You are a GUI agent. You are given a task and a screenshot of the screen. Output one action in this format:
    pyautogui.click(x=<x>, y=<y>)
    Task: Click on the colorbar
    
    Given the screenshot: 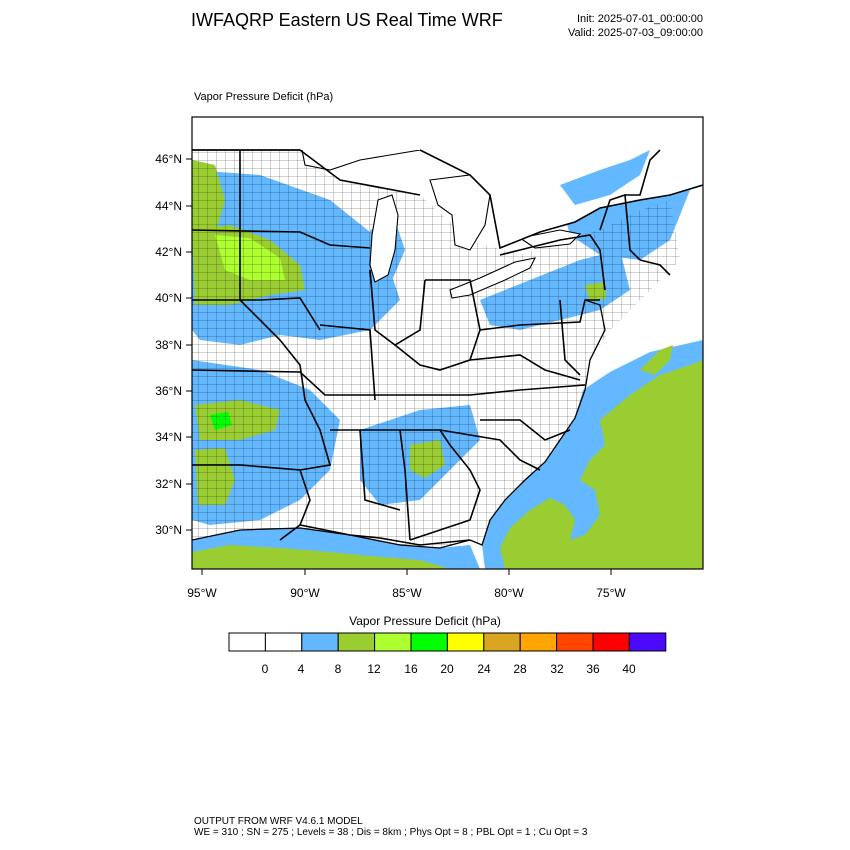 What is the action you would take?
    pyautogui.click(x=447, y=642)
    